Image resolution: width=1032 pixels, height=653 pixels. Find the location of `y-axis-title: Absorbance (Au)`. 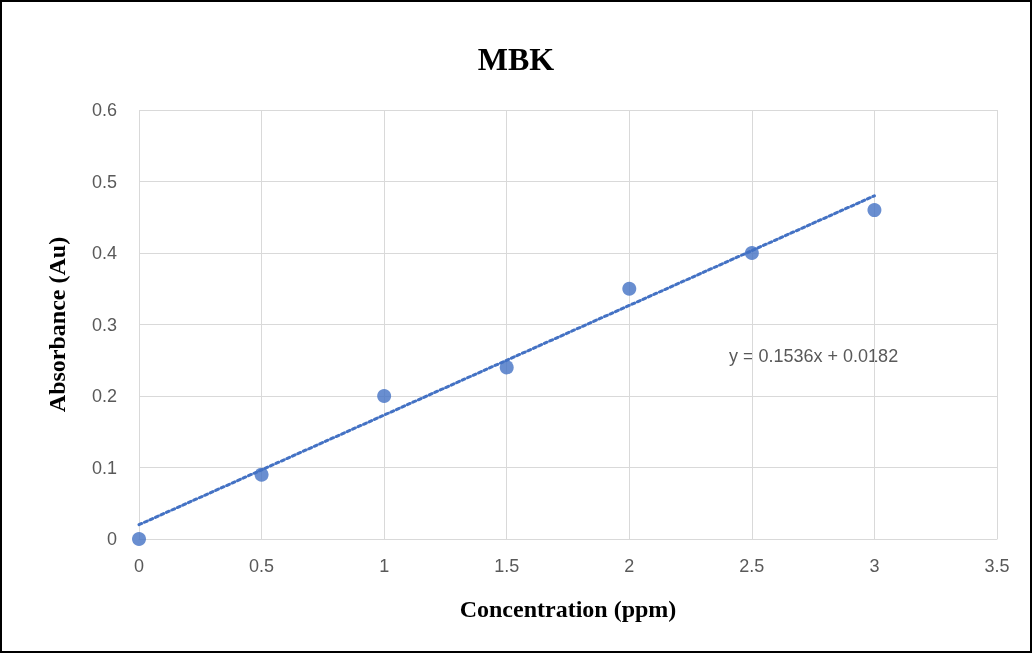

y-axis-title: Absorbance (Au) is located at coordinates (57, 324).